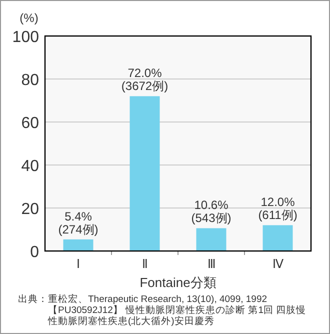 The image size is (330, 334). I want to click on x-tick-label: Ⅲ, so click(211, 264).